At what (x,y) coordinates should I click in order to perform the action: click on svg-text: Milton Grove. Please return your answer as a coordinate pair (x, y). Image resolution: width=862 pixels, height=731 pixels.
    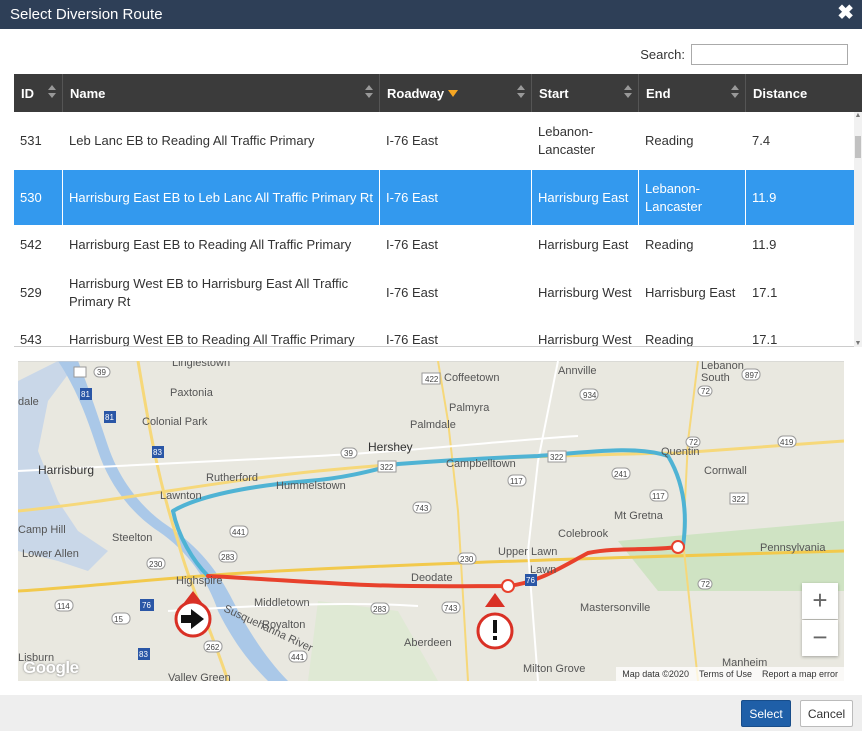
    Looking at the image, I should click on (554, 669).